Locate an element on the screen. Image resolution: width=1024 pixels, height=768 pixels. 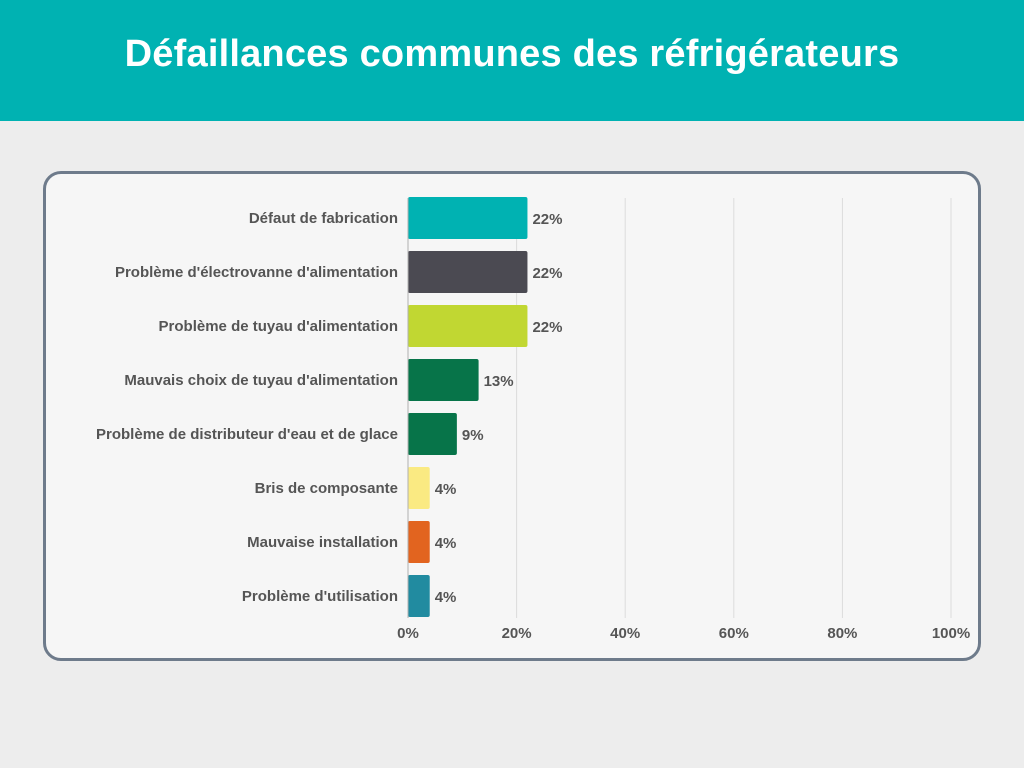
value-label-2: 22% is located at coordinates (547, 327).